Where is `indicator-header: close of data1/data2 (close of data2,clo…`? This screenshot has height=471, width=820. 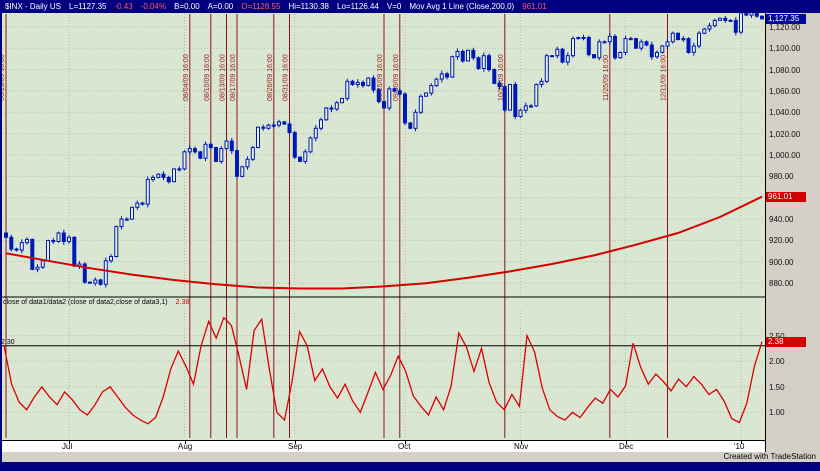 indicator-header: close of data1/data2 (close of data2,clo… is located at coordinates (96, 302).